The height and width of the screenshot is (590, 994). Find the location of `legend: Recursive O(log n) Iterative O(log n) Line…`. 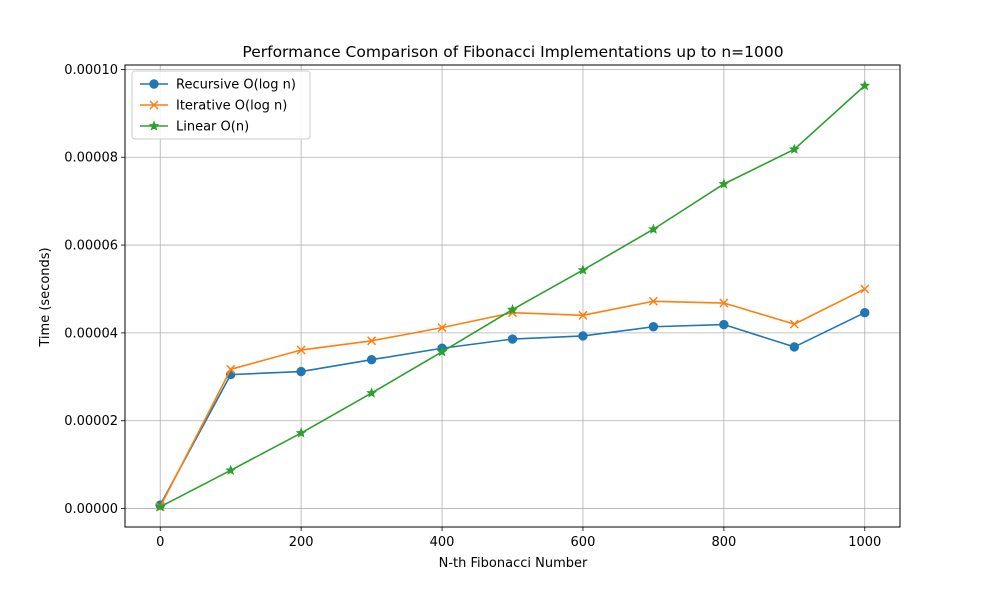

legend: Recursive O(log n) Iterative O(log n) Line… is located at coordinates (221, 105).